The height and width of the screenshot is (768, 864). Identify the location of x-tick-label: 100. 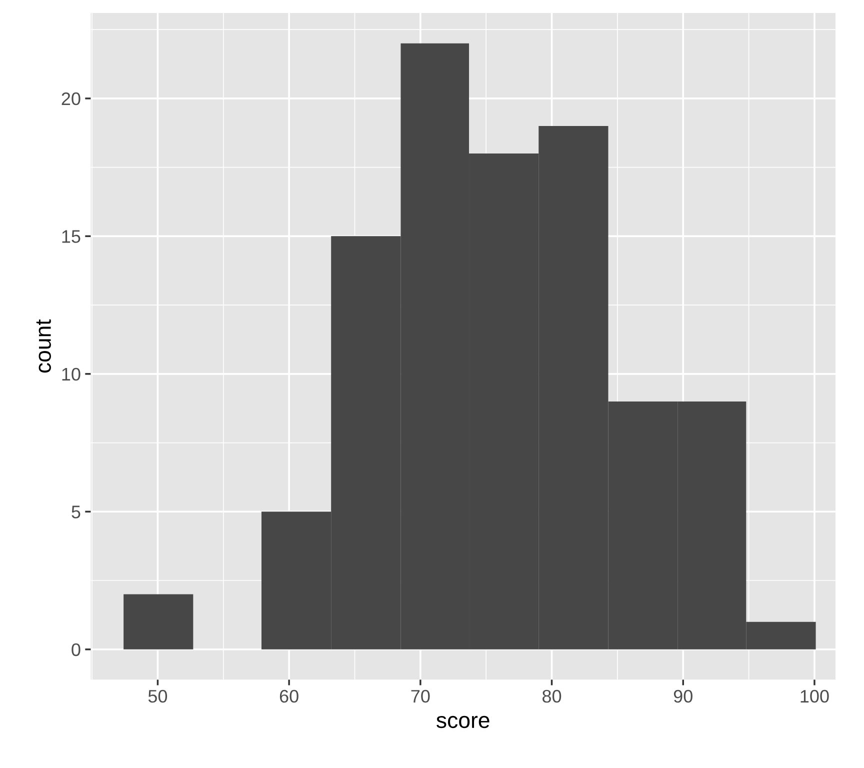
(814, 696).